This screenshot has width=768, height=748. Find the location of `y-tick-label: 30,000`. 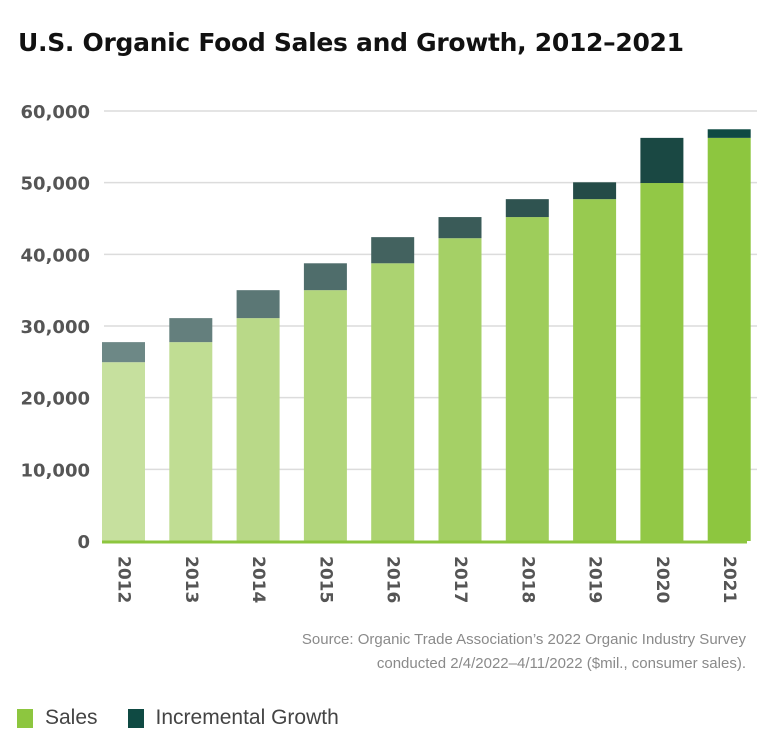

y-tick-label: 30,000 is located at coordinates (55, 327).